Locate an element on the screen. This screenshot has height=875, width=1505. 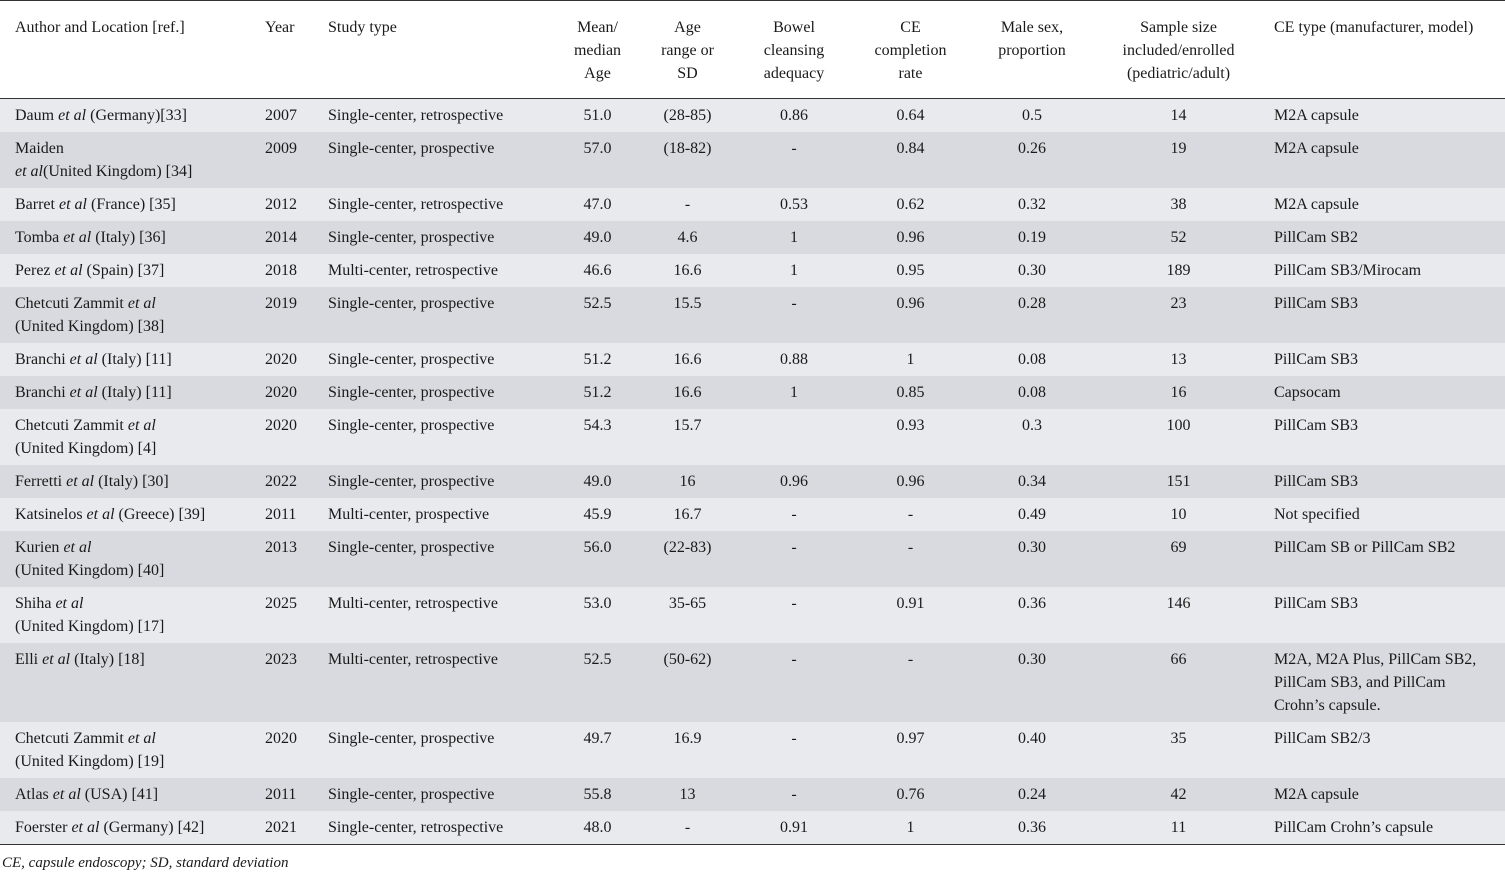
cell-ce-completion: 0.97 is located at coordinates (910, 738).